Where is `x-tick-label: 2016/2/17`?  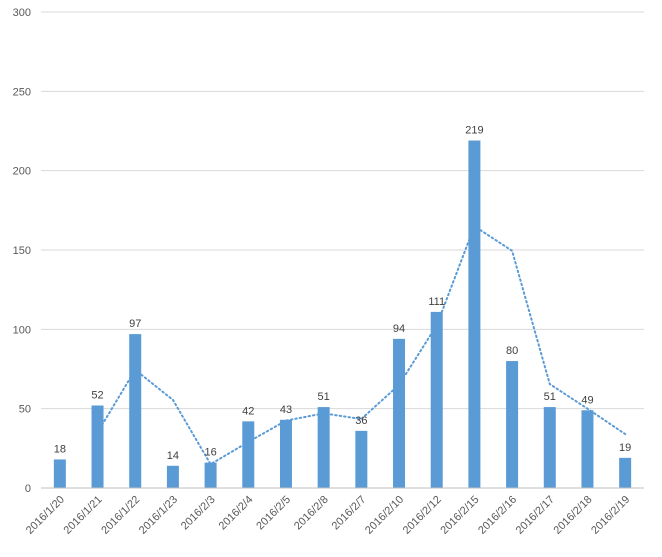
x-tick-label: 2016/2/17 is located at coordinates (535, 515).